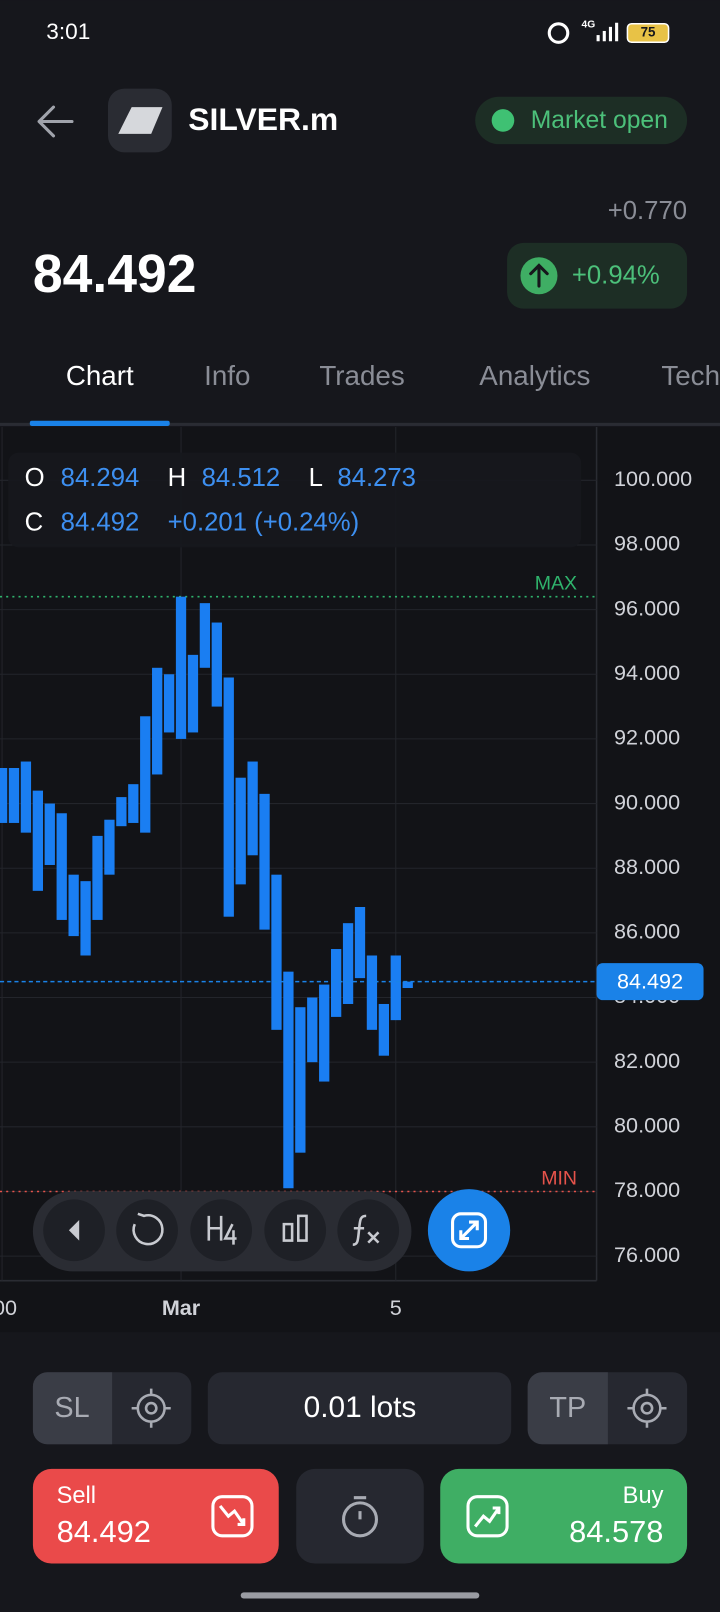 The height and width of the screenshot is (1612, 720). Describe the element at coordinates (115, 274) in the screenshot. I see `price: 84.492` at that location.